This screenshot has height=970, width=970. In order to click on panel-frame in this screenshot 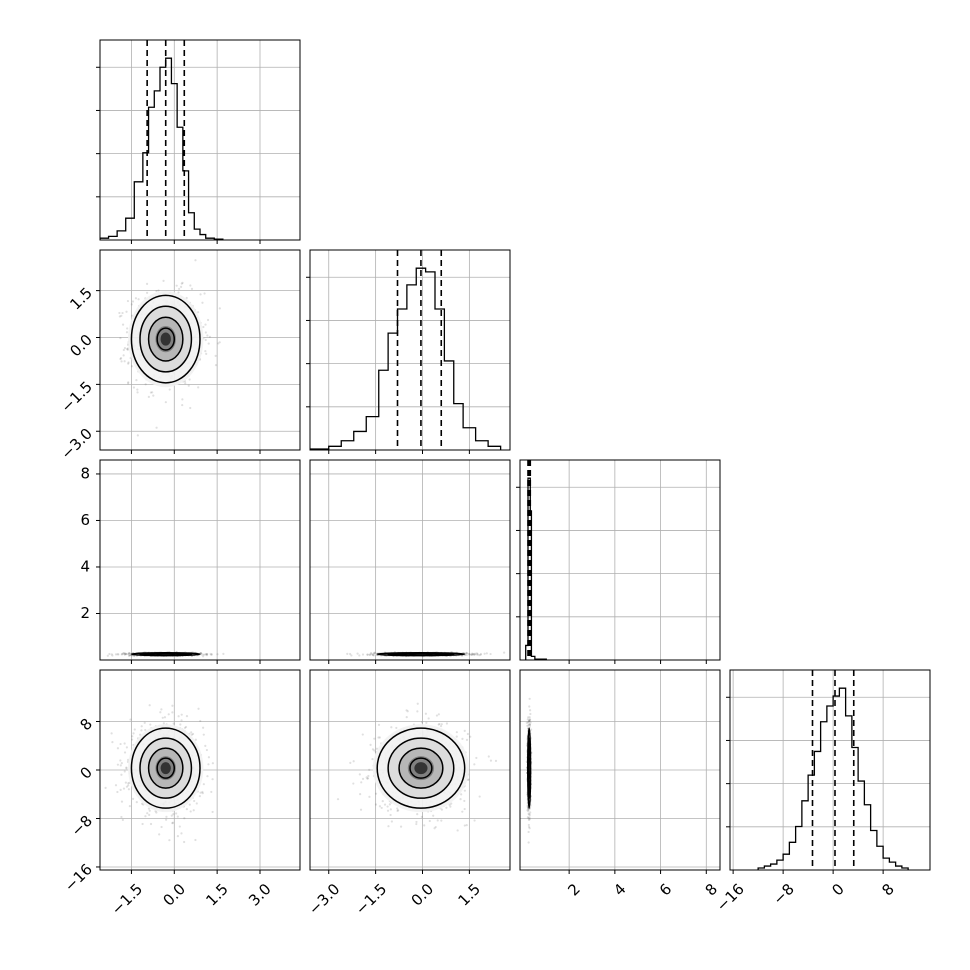, I will do `click(200, 770)`.